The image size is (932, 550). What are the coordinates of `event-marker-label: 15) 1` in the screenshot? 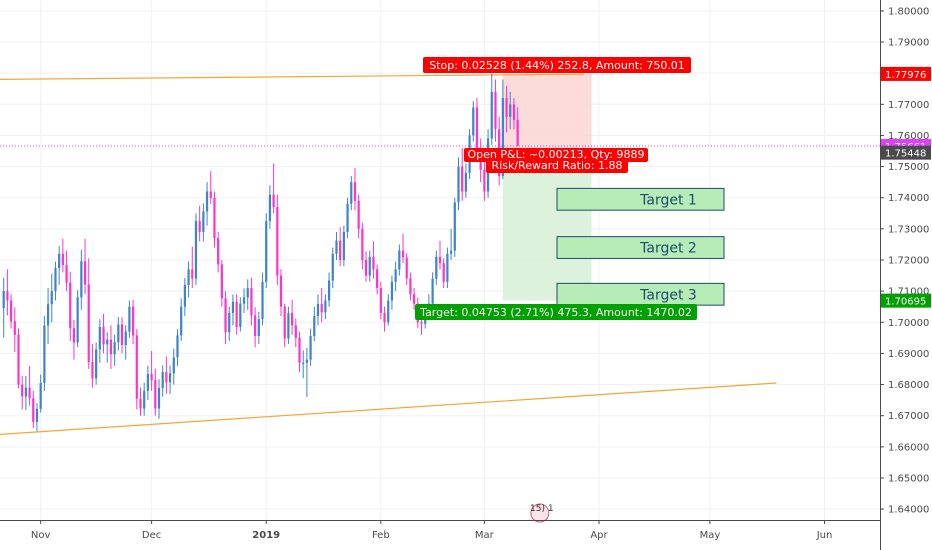 It's located at (542, 509).